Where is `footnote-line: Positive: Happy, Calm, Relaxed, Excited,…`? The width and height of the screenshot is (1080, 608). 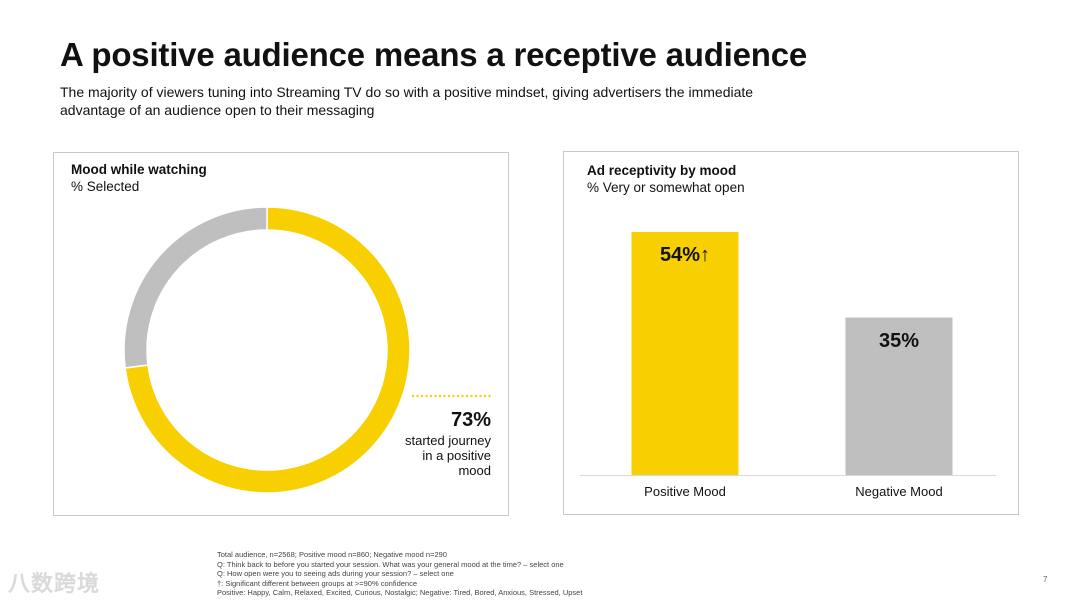 footnote-line: Positive: Happy, Calm, Relaxed, Excited,… is located at coordinates (400, 592).